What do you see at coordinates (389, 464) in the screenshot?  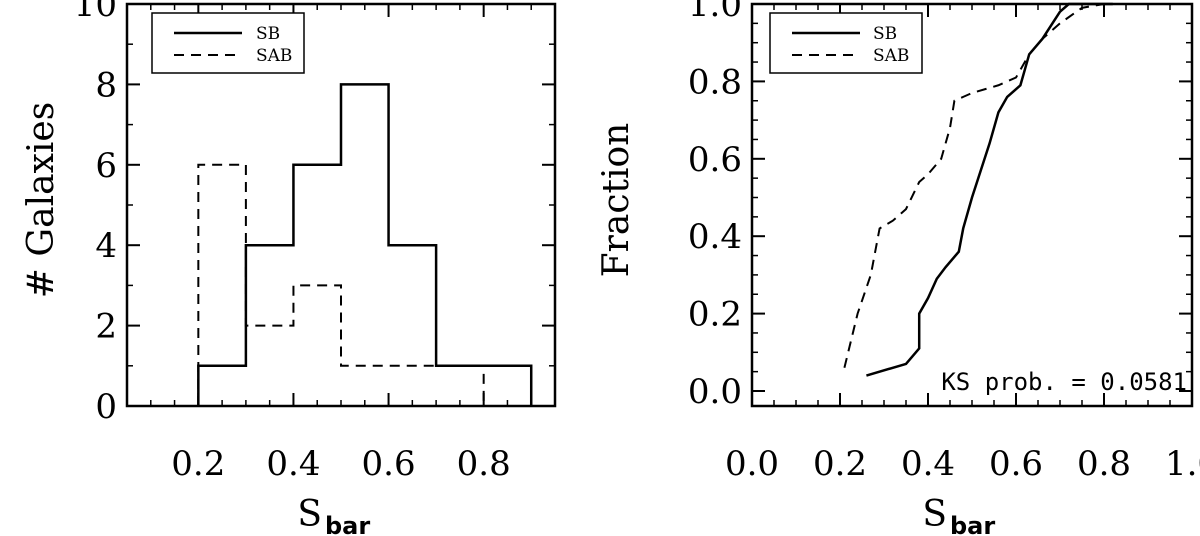 I see `histogram-x-tick-label: 0.6` at bounding box center [389, 464].